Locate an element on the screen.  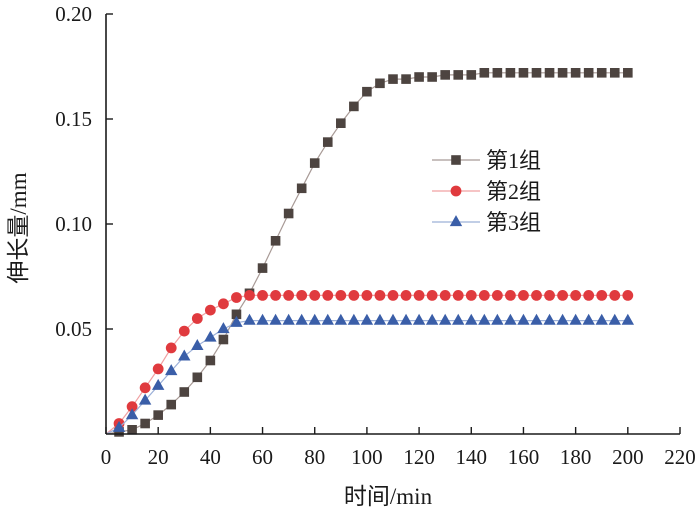
y-tick-label: 0.15 is located at coordinates (73, 119).